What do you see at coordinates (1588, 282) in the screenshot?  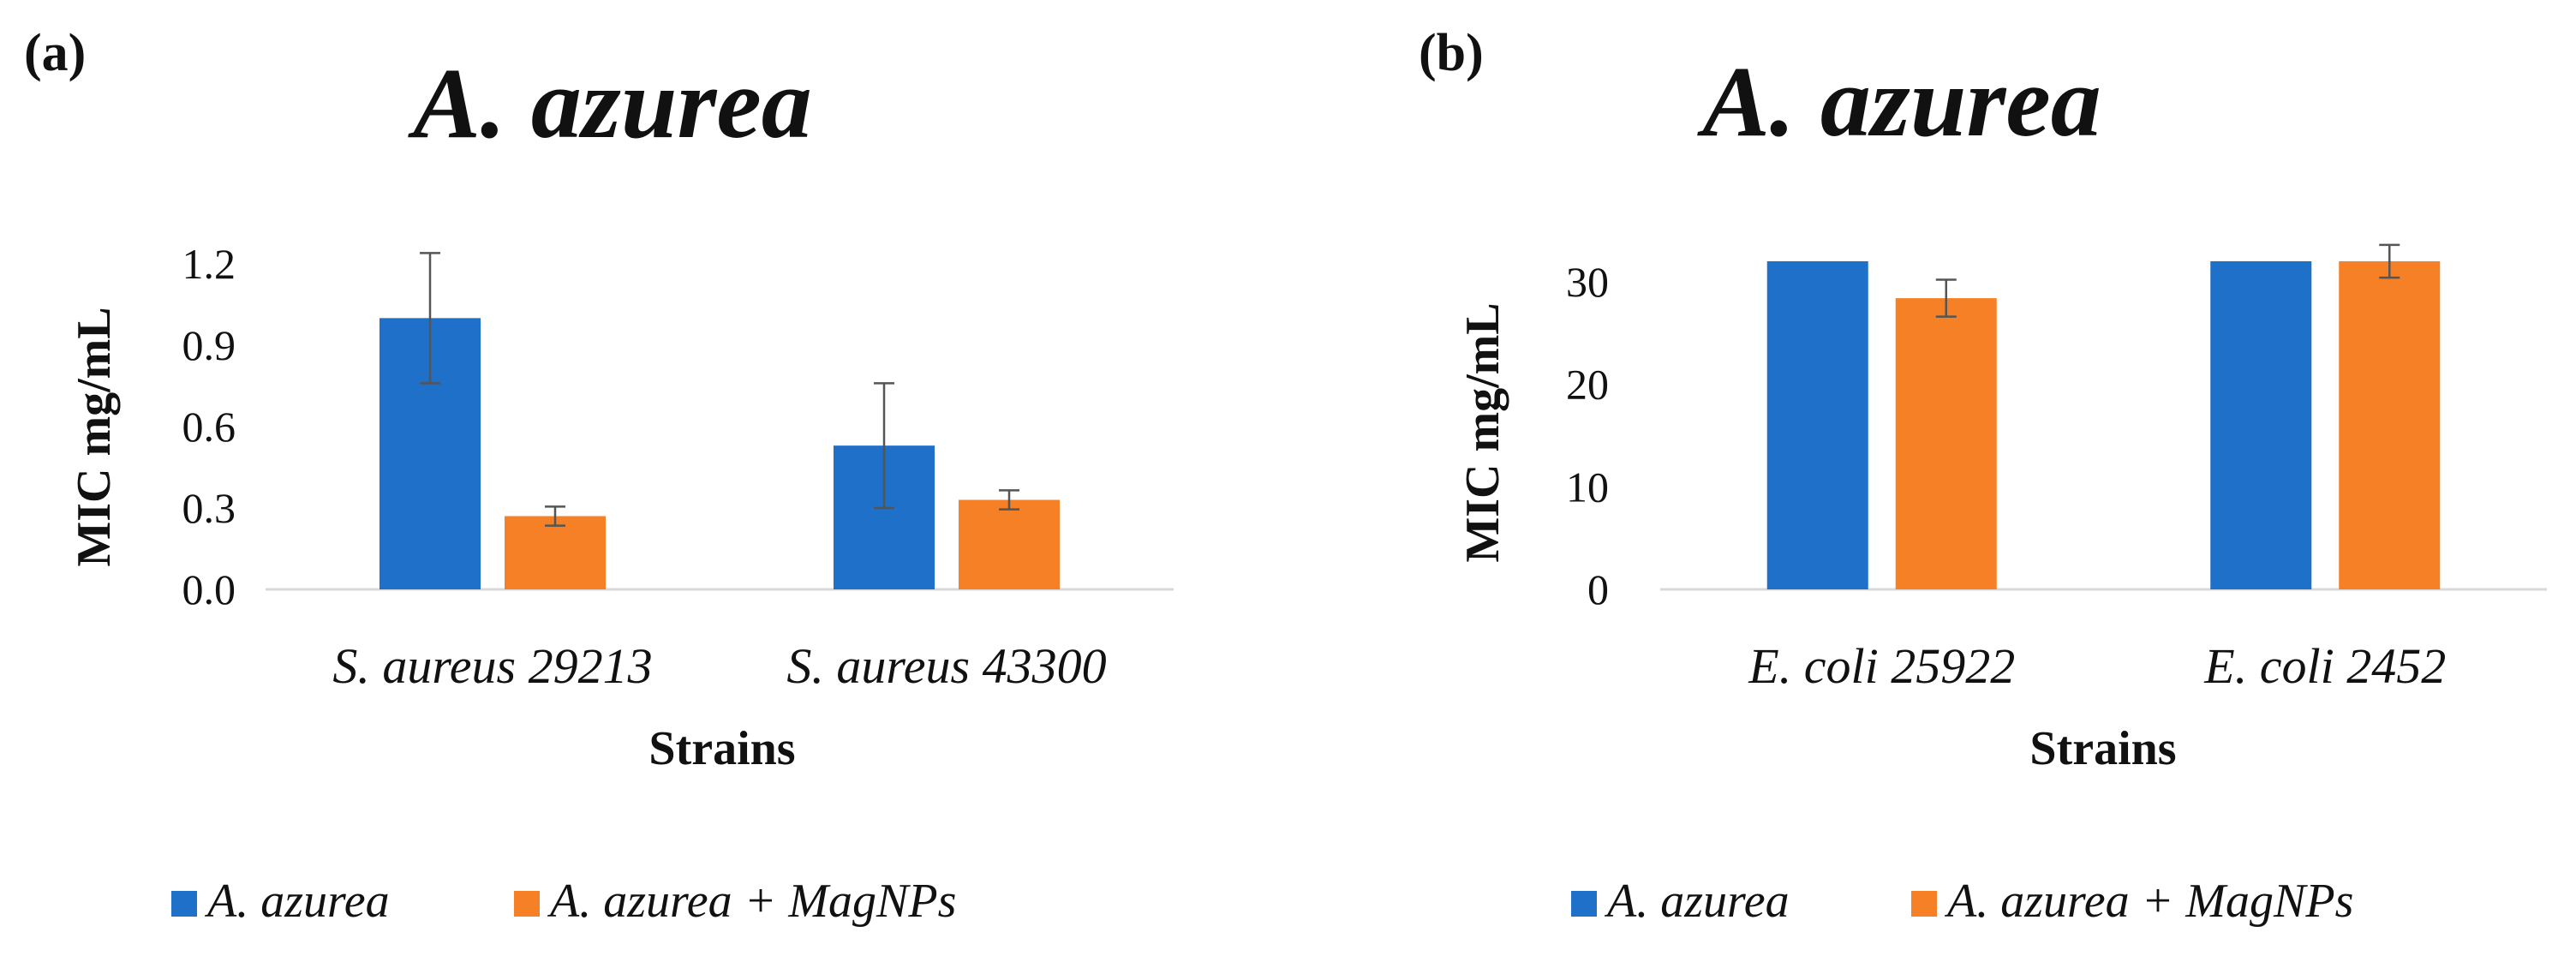 I see `y-tick-label: 30` at bounding box center [1588, 282].